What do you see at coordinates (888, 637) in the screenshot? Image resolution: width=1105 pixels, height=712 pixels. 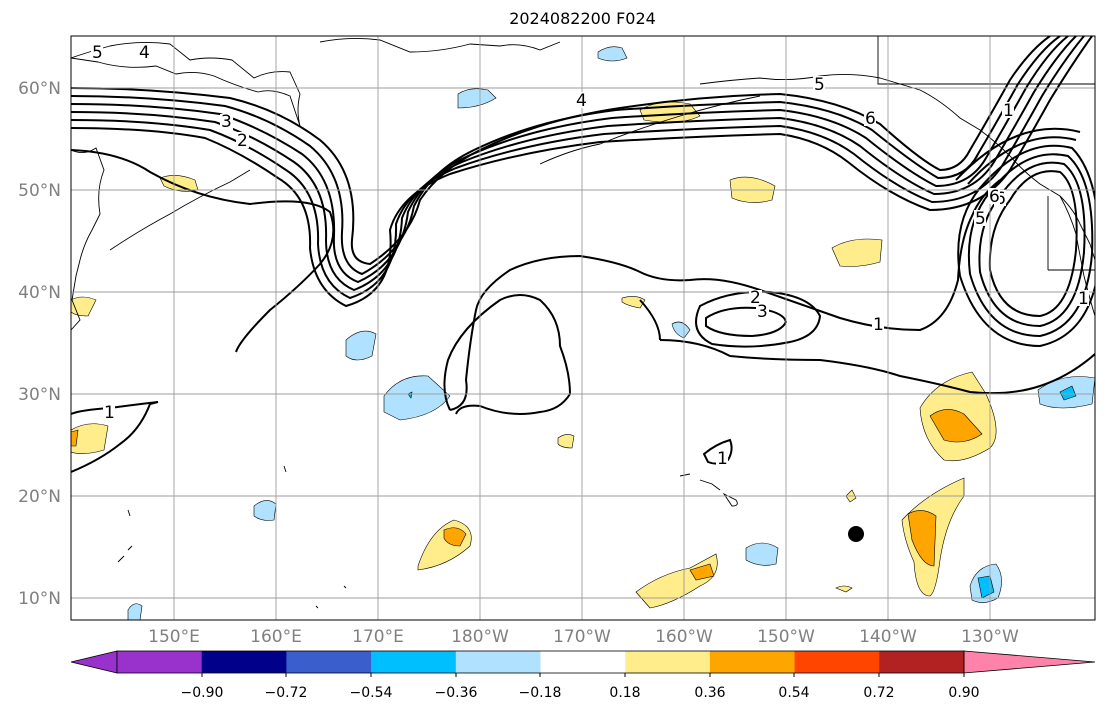 I see `lon-label: 140°W` at bounding box center [888, 637].